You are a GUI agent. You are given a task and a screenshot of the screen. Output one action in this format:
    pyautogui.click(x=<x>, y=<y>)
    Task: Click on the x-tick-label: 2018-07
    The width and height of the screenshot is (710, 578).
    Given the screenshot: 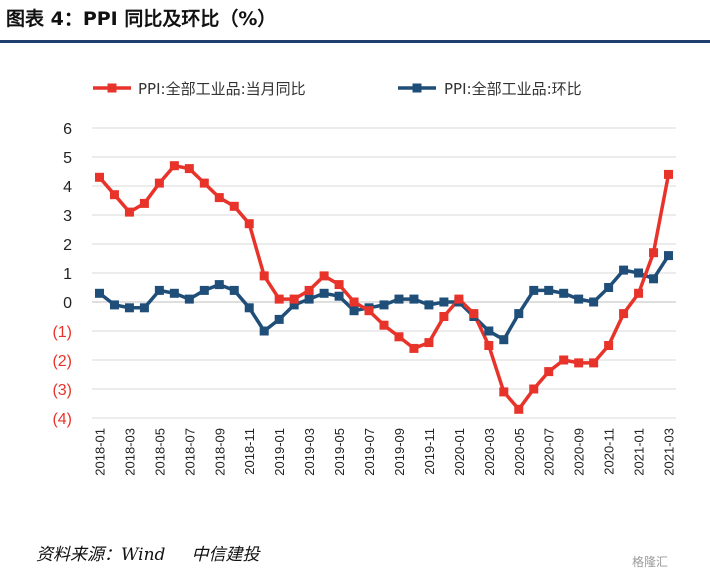 What is the action you would take?
    pyautogui.click(x=189, y=452)
    